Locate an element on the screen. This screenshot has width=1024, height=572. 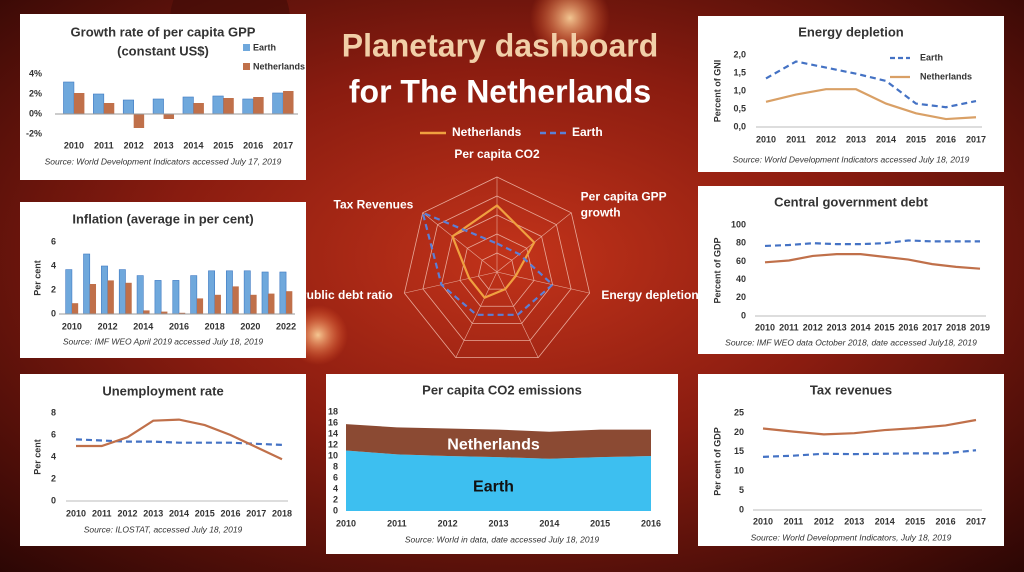
y-tick-label: 2,0 is located at coordinates (739, 54).